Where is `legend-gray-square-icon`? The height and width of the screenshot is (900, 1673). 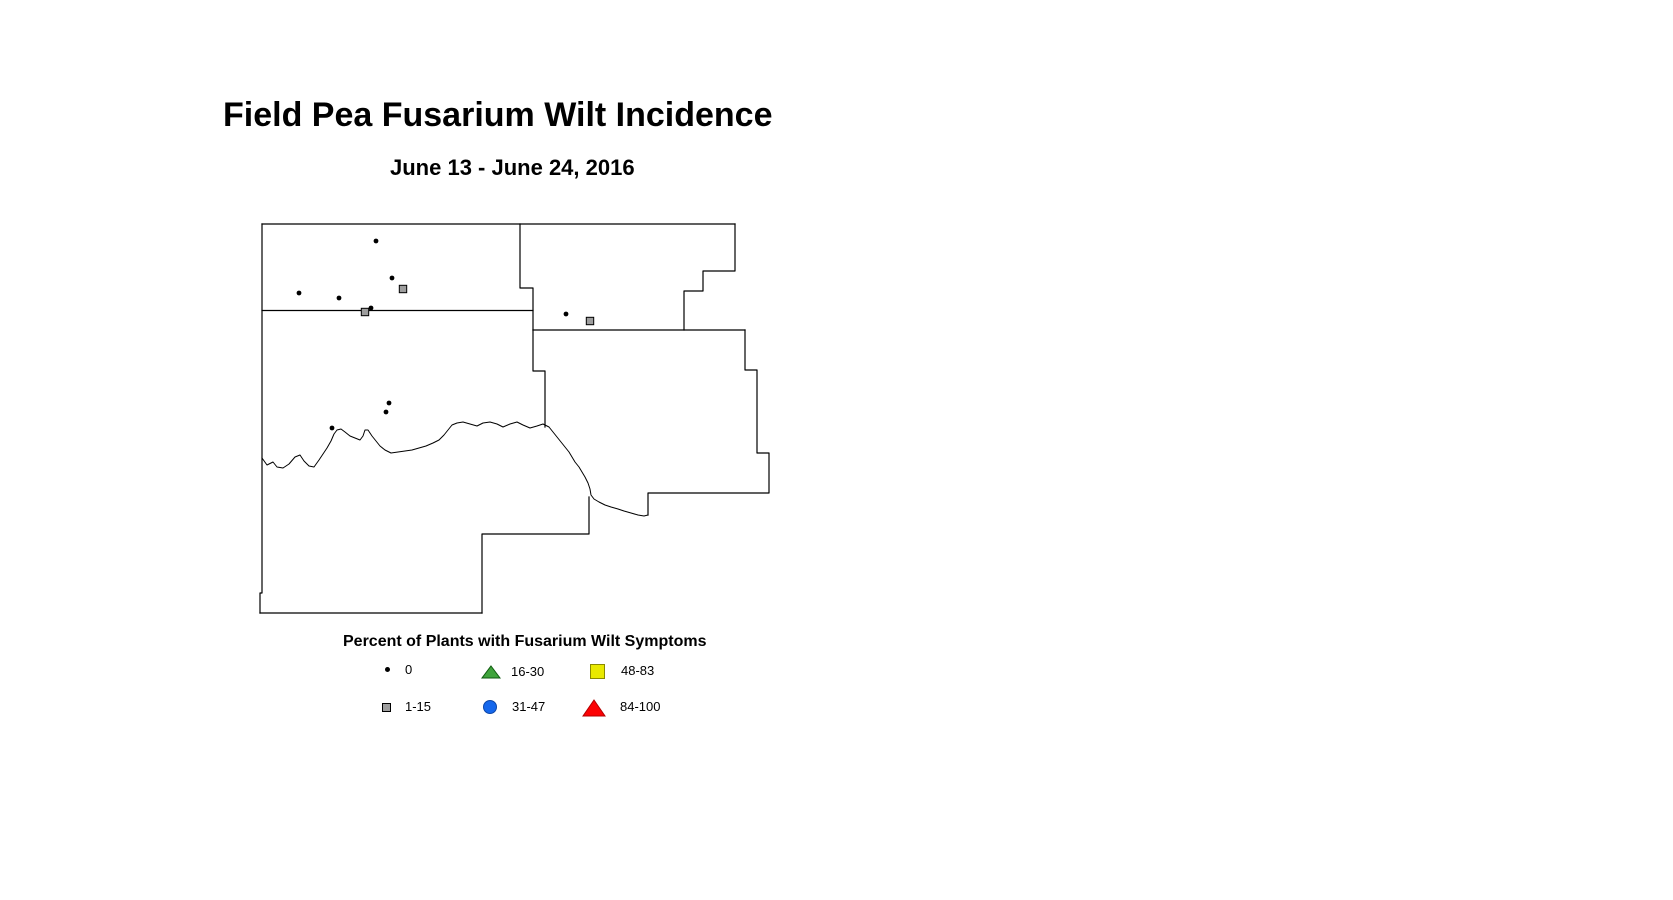
legend-gray-square-icon is located at coordinates (386, 707).